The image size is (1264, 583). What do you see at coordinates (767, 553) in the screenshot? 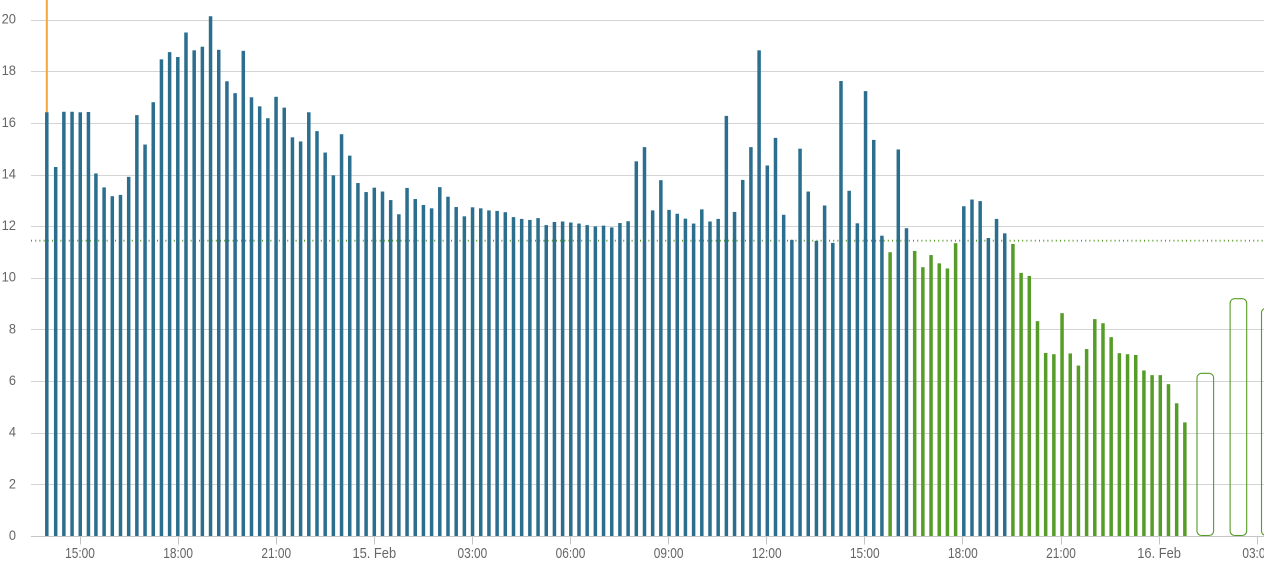
I see `svg-text: 12:00` at bounding box center [767, 553].